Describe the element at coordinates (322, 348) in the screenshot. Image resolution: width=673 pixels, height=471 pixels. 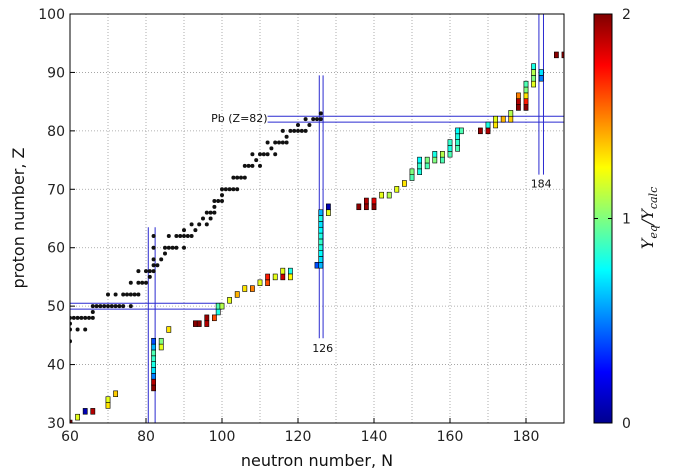
I see `annotation-126: 126` at that location.